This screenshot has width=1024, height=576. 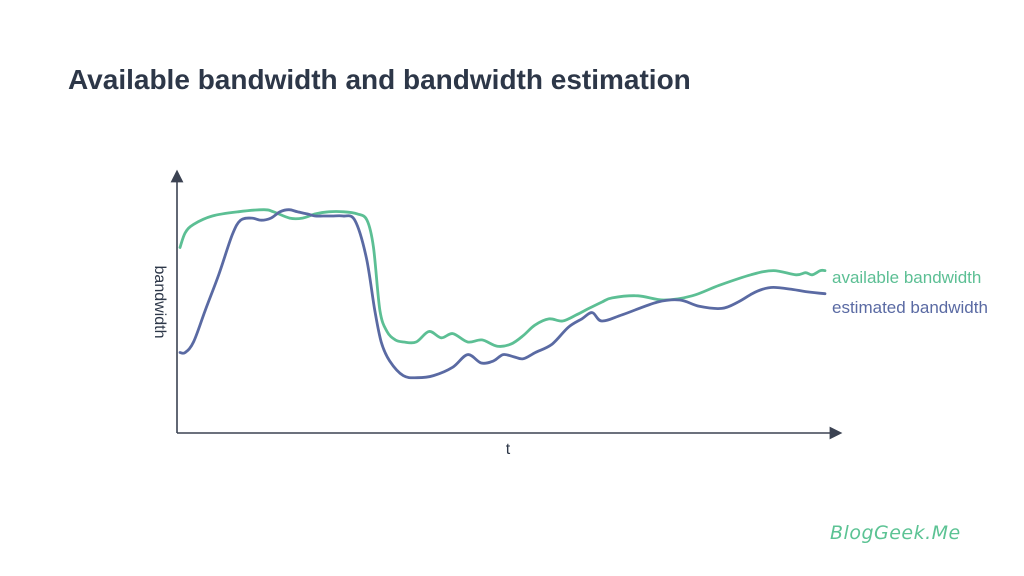 I want to click on x-axis-label: t, so click(x=508, y=449).